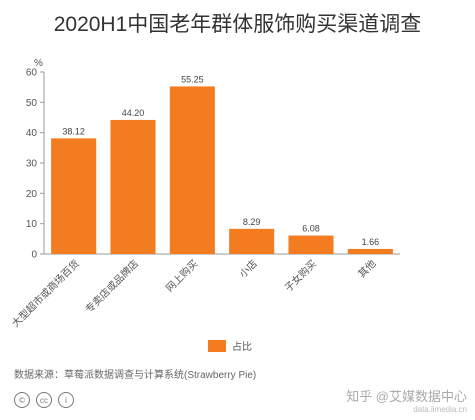 The image size is (475, 420). I want to click on data-label: 6.08, so click(311, 229).